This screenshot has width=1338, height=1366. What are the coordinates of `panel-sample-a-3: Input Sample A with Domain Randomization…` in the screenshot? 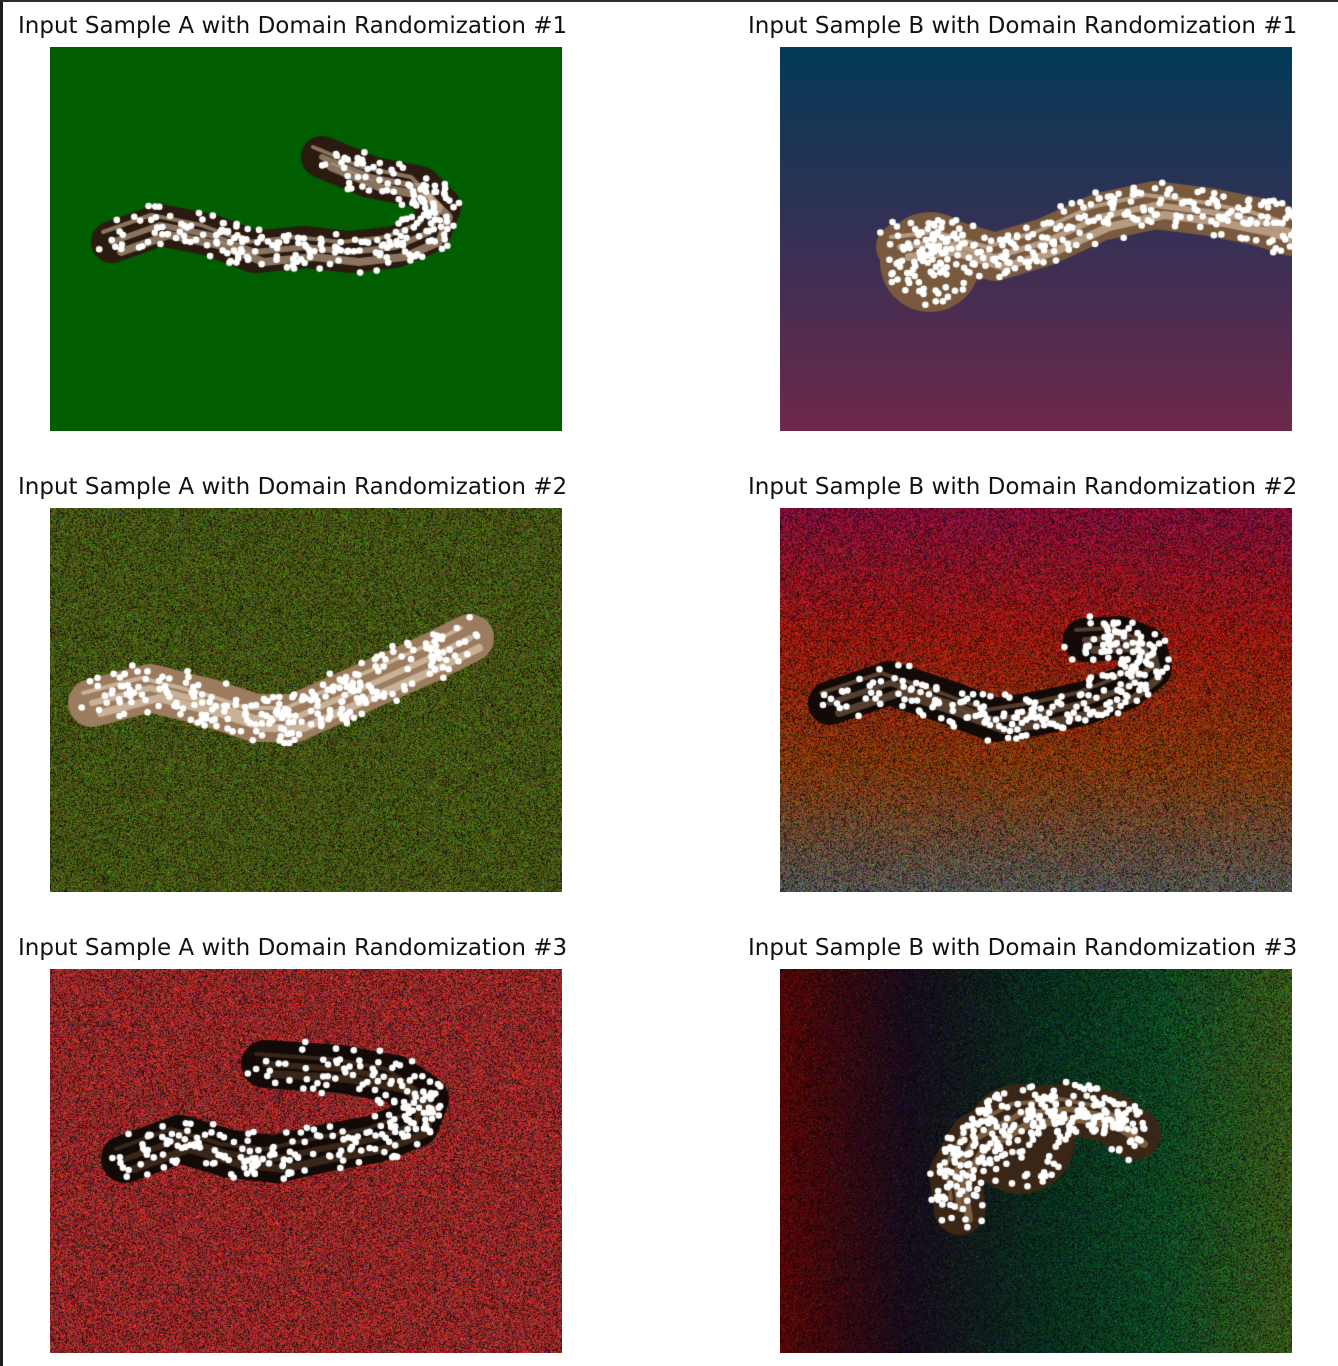 It's located at (350, 1144).